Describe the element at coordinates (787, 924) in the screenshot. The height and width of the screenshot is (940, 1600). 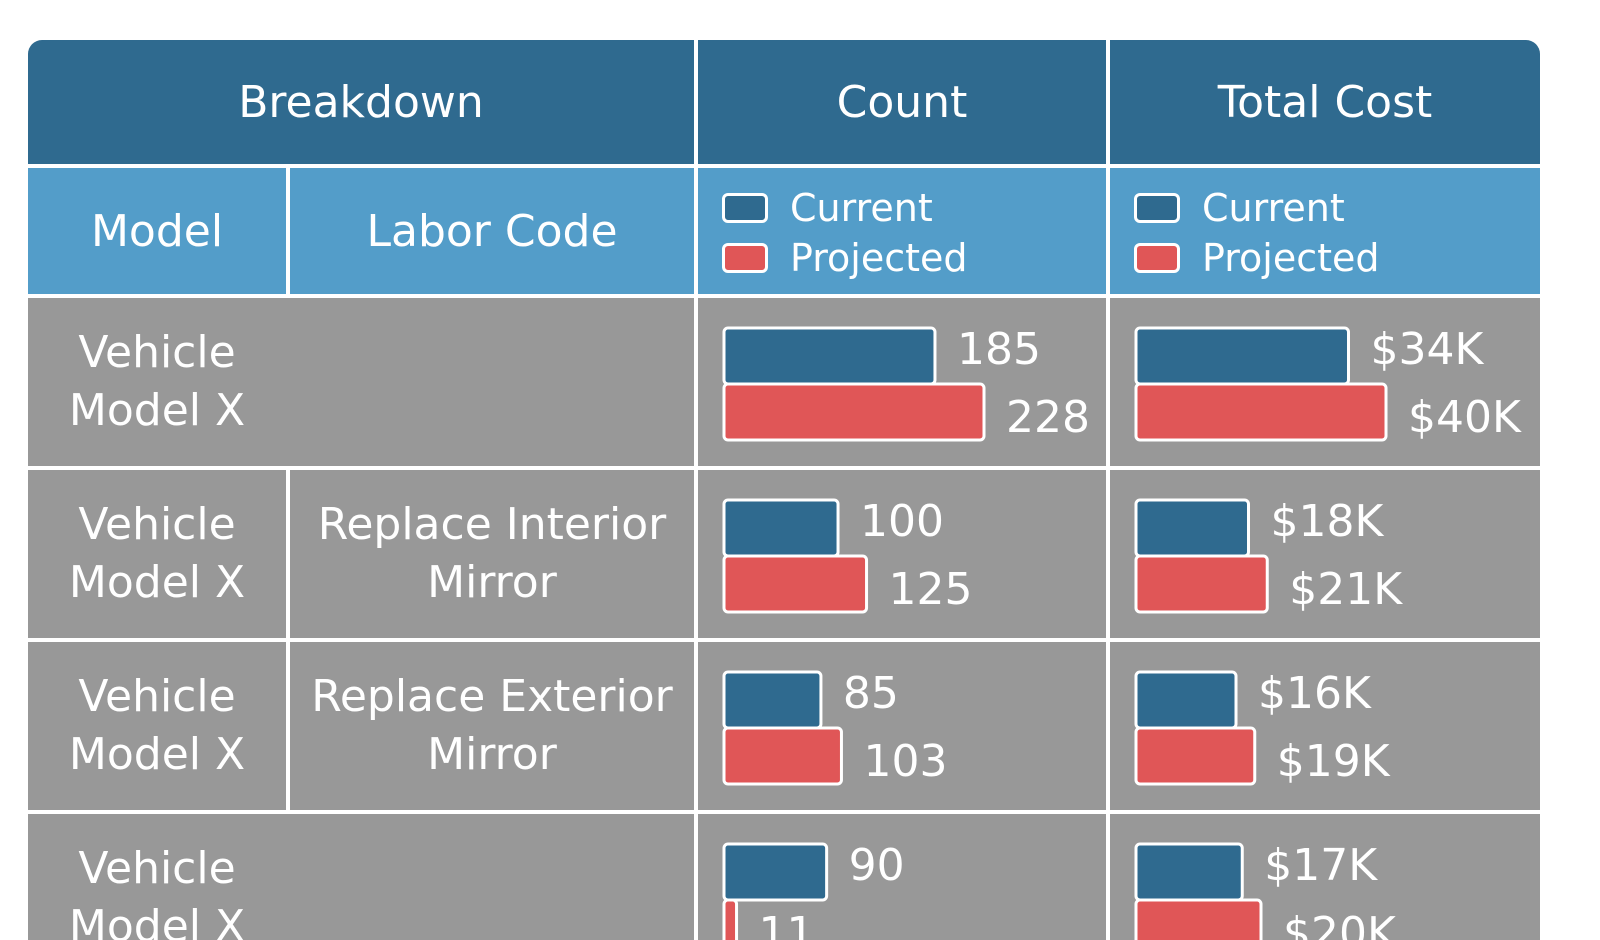
I see `count-label-projected: 11` at that location.